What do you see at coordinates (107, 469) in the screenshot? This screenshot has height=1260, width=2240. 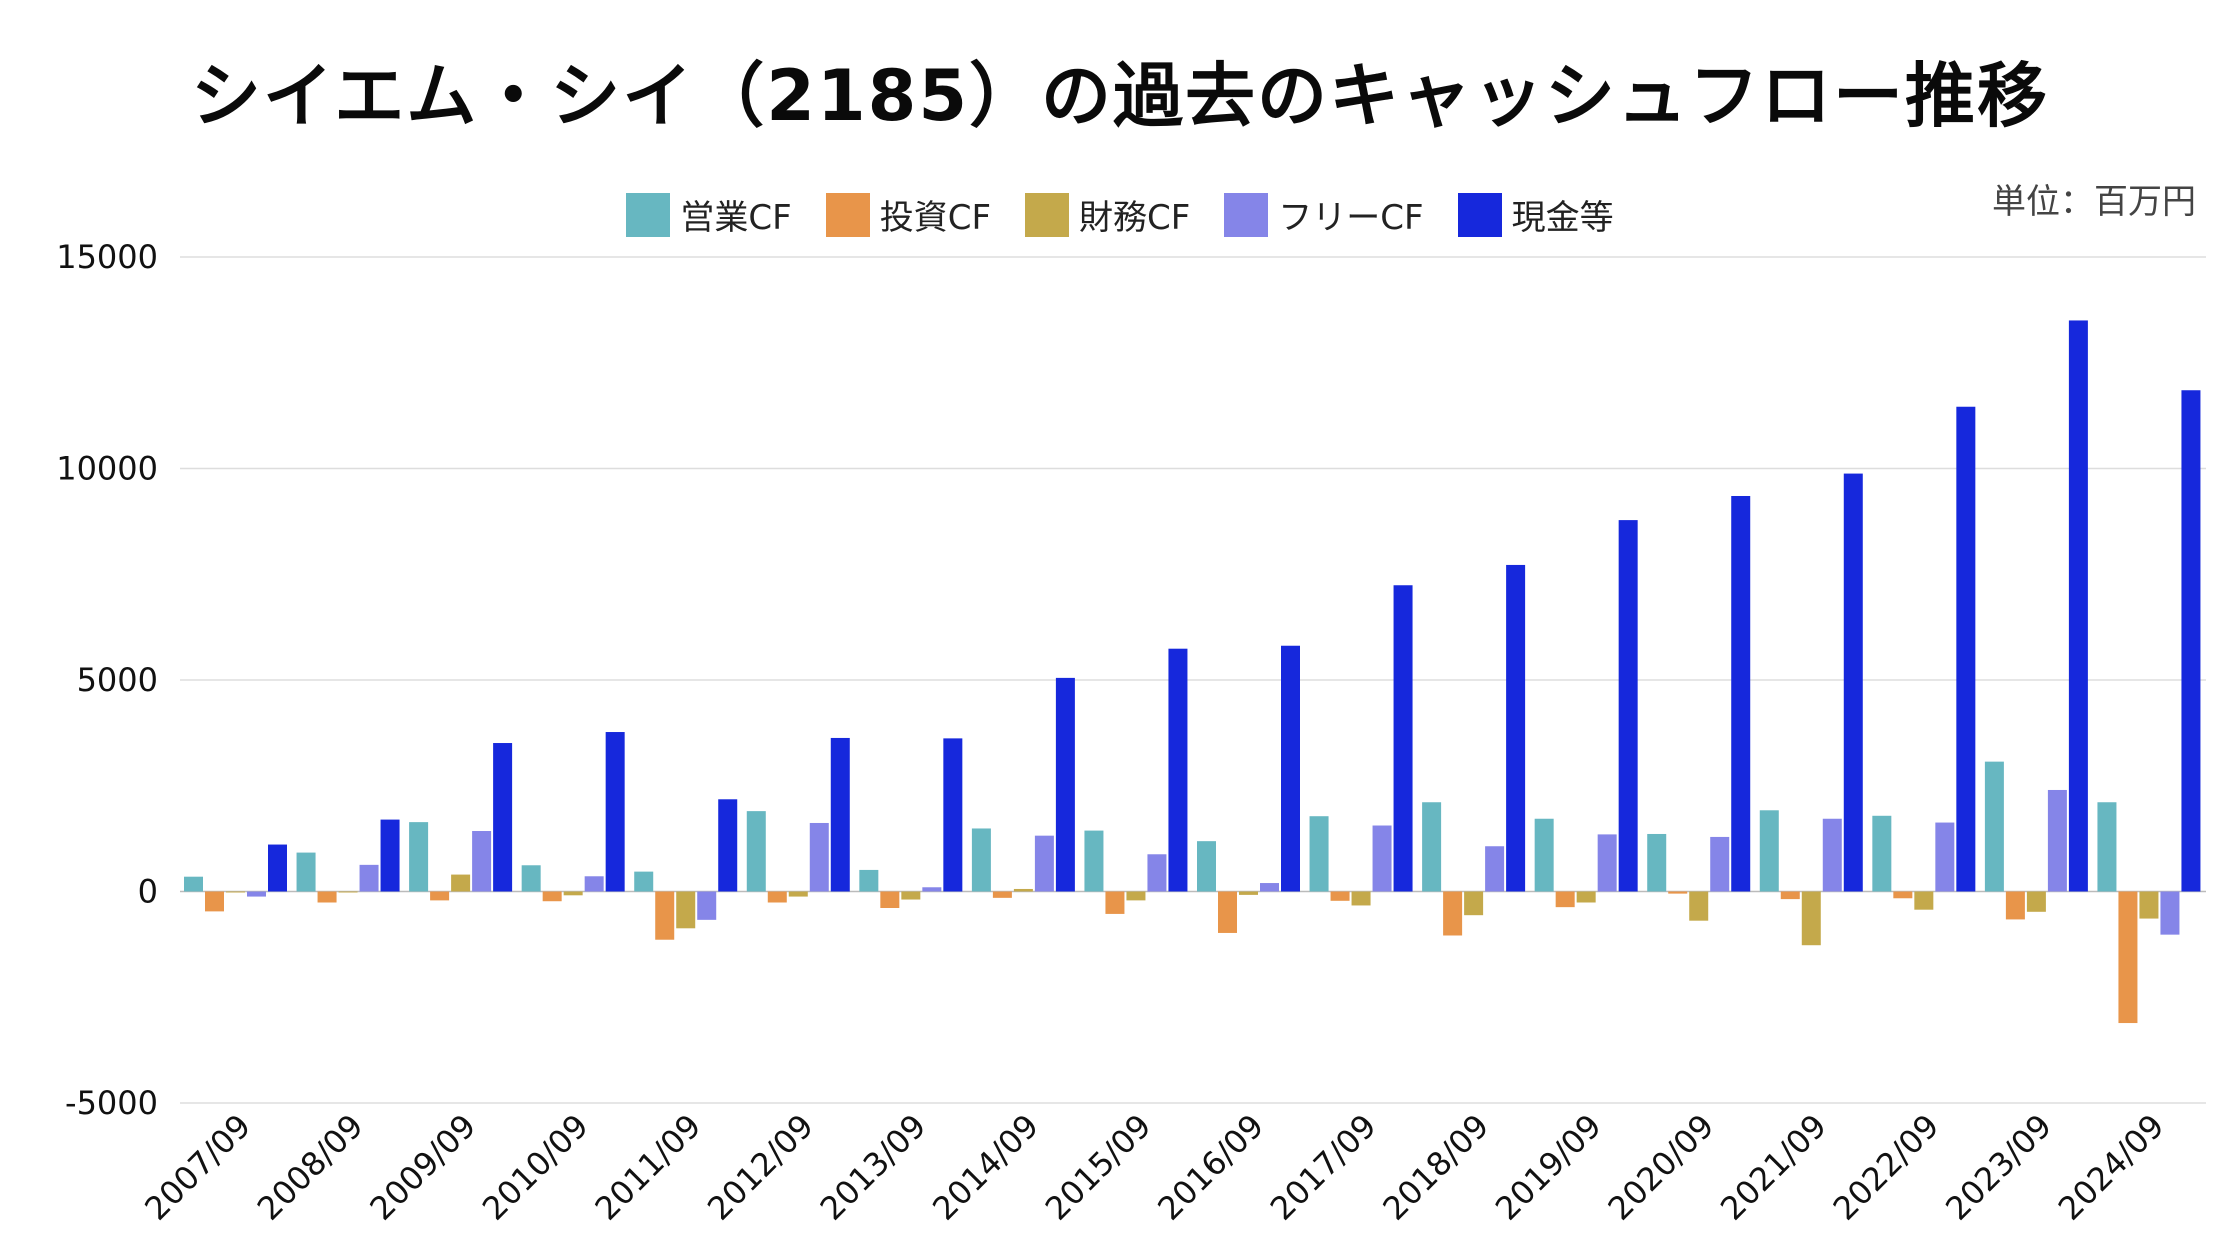 I see `y-tick-label: 10000` at bounding box center [107, 469].